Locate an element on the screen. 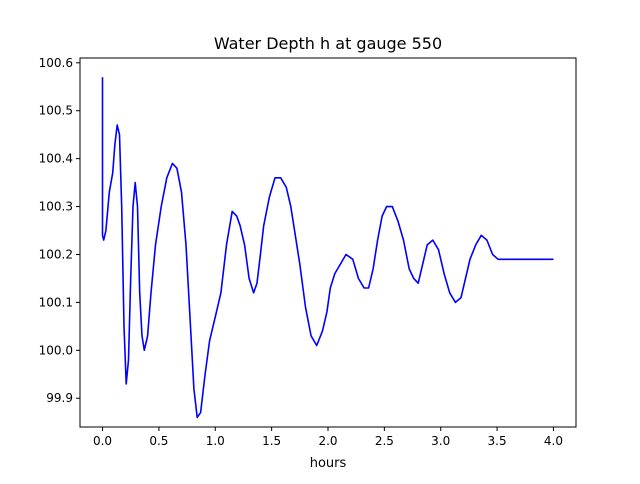  x-tick-label: 2.0 is located at coordinates (327, 441).